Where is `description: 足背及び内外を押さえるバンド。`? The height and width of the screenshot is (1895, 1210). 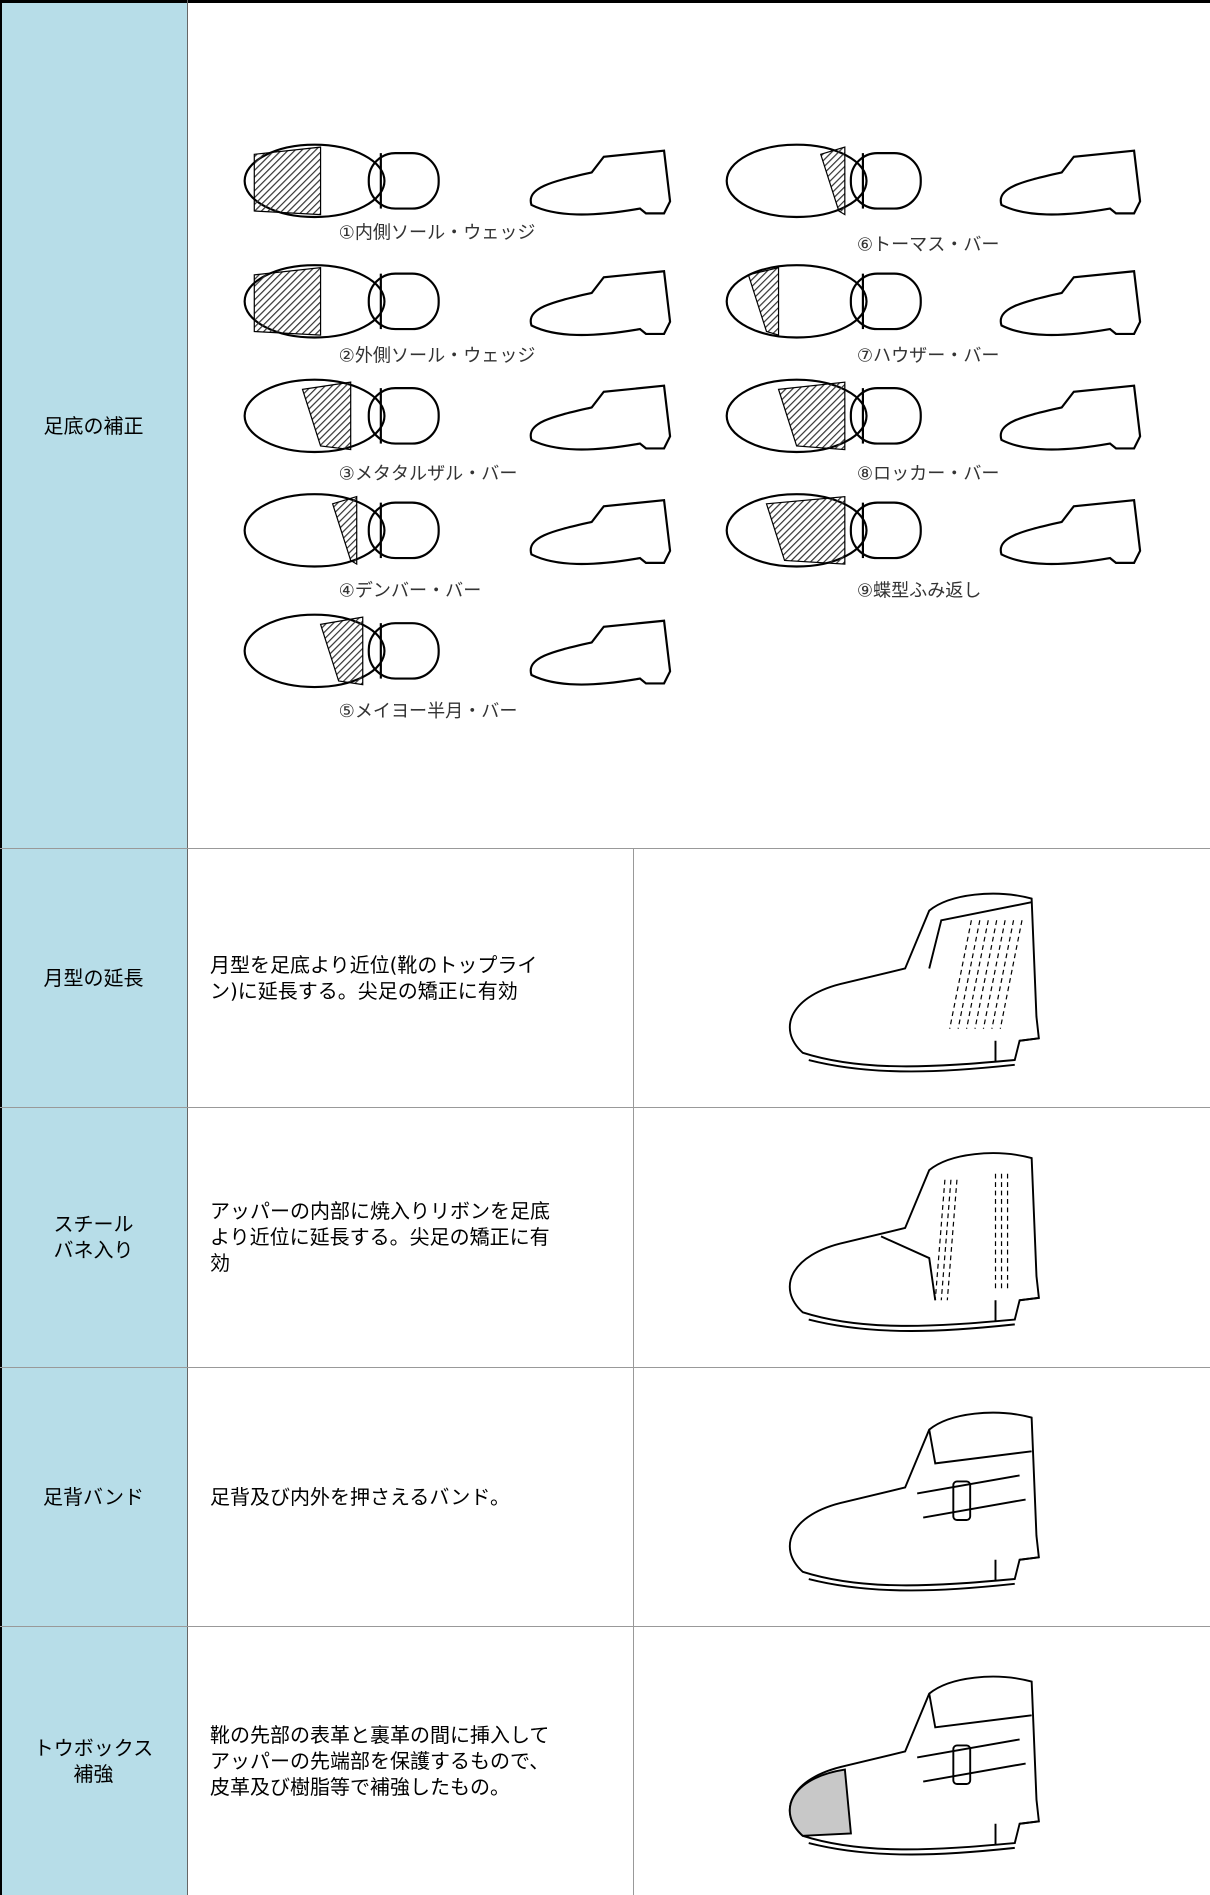 description: 足背及び内外を押さえるバンド。 is located at coordinates (410, 1496).